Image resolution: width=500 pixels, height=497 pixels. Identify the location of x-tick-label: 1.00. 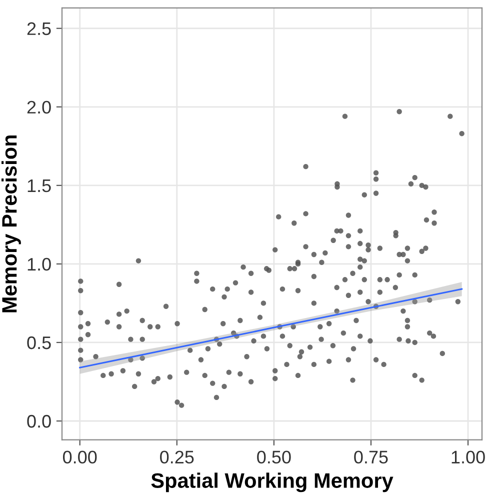
(468, 457).